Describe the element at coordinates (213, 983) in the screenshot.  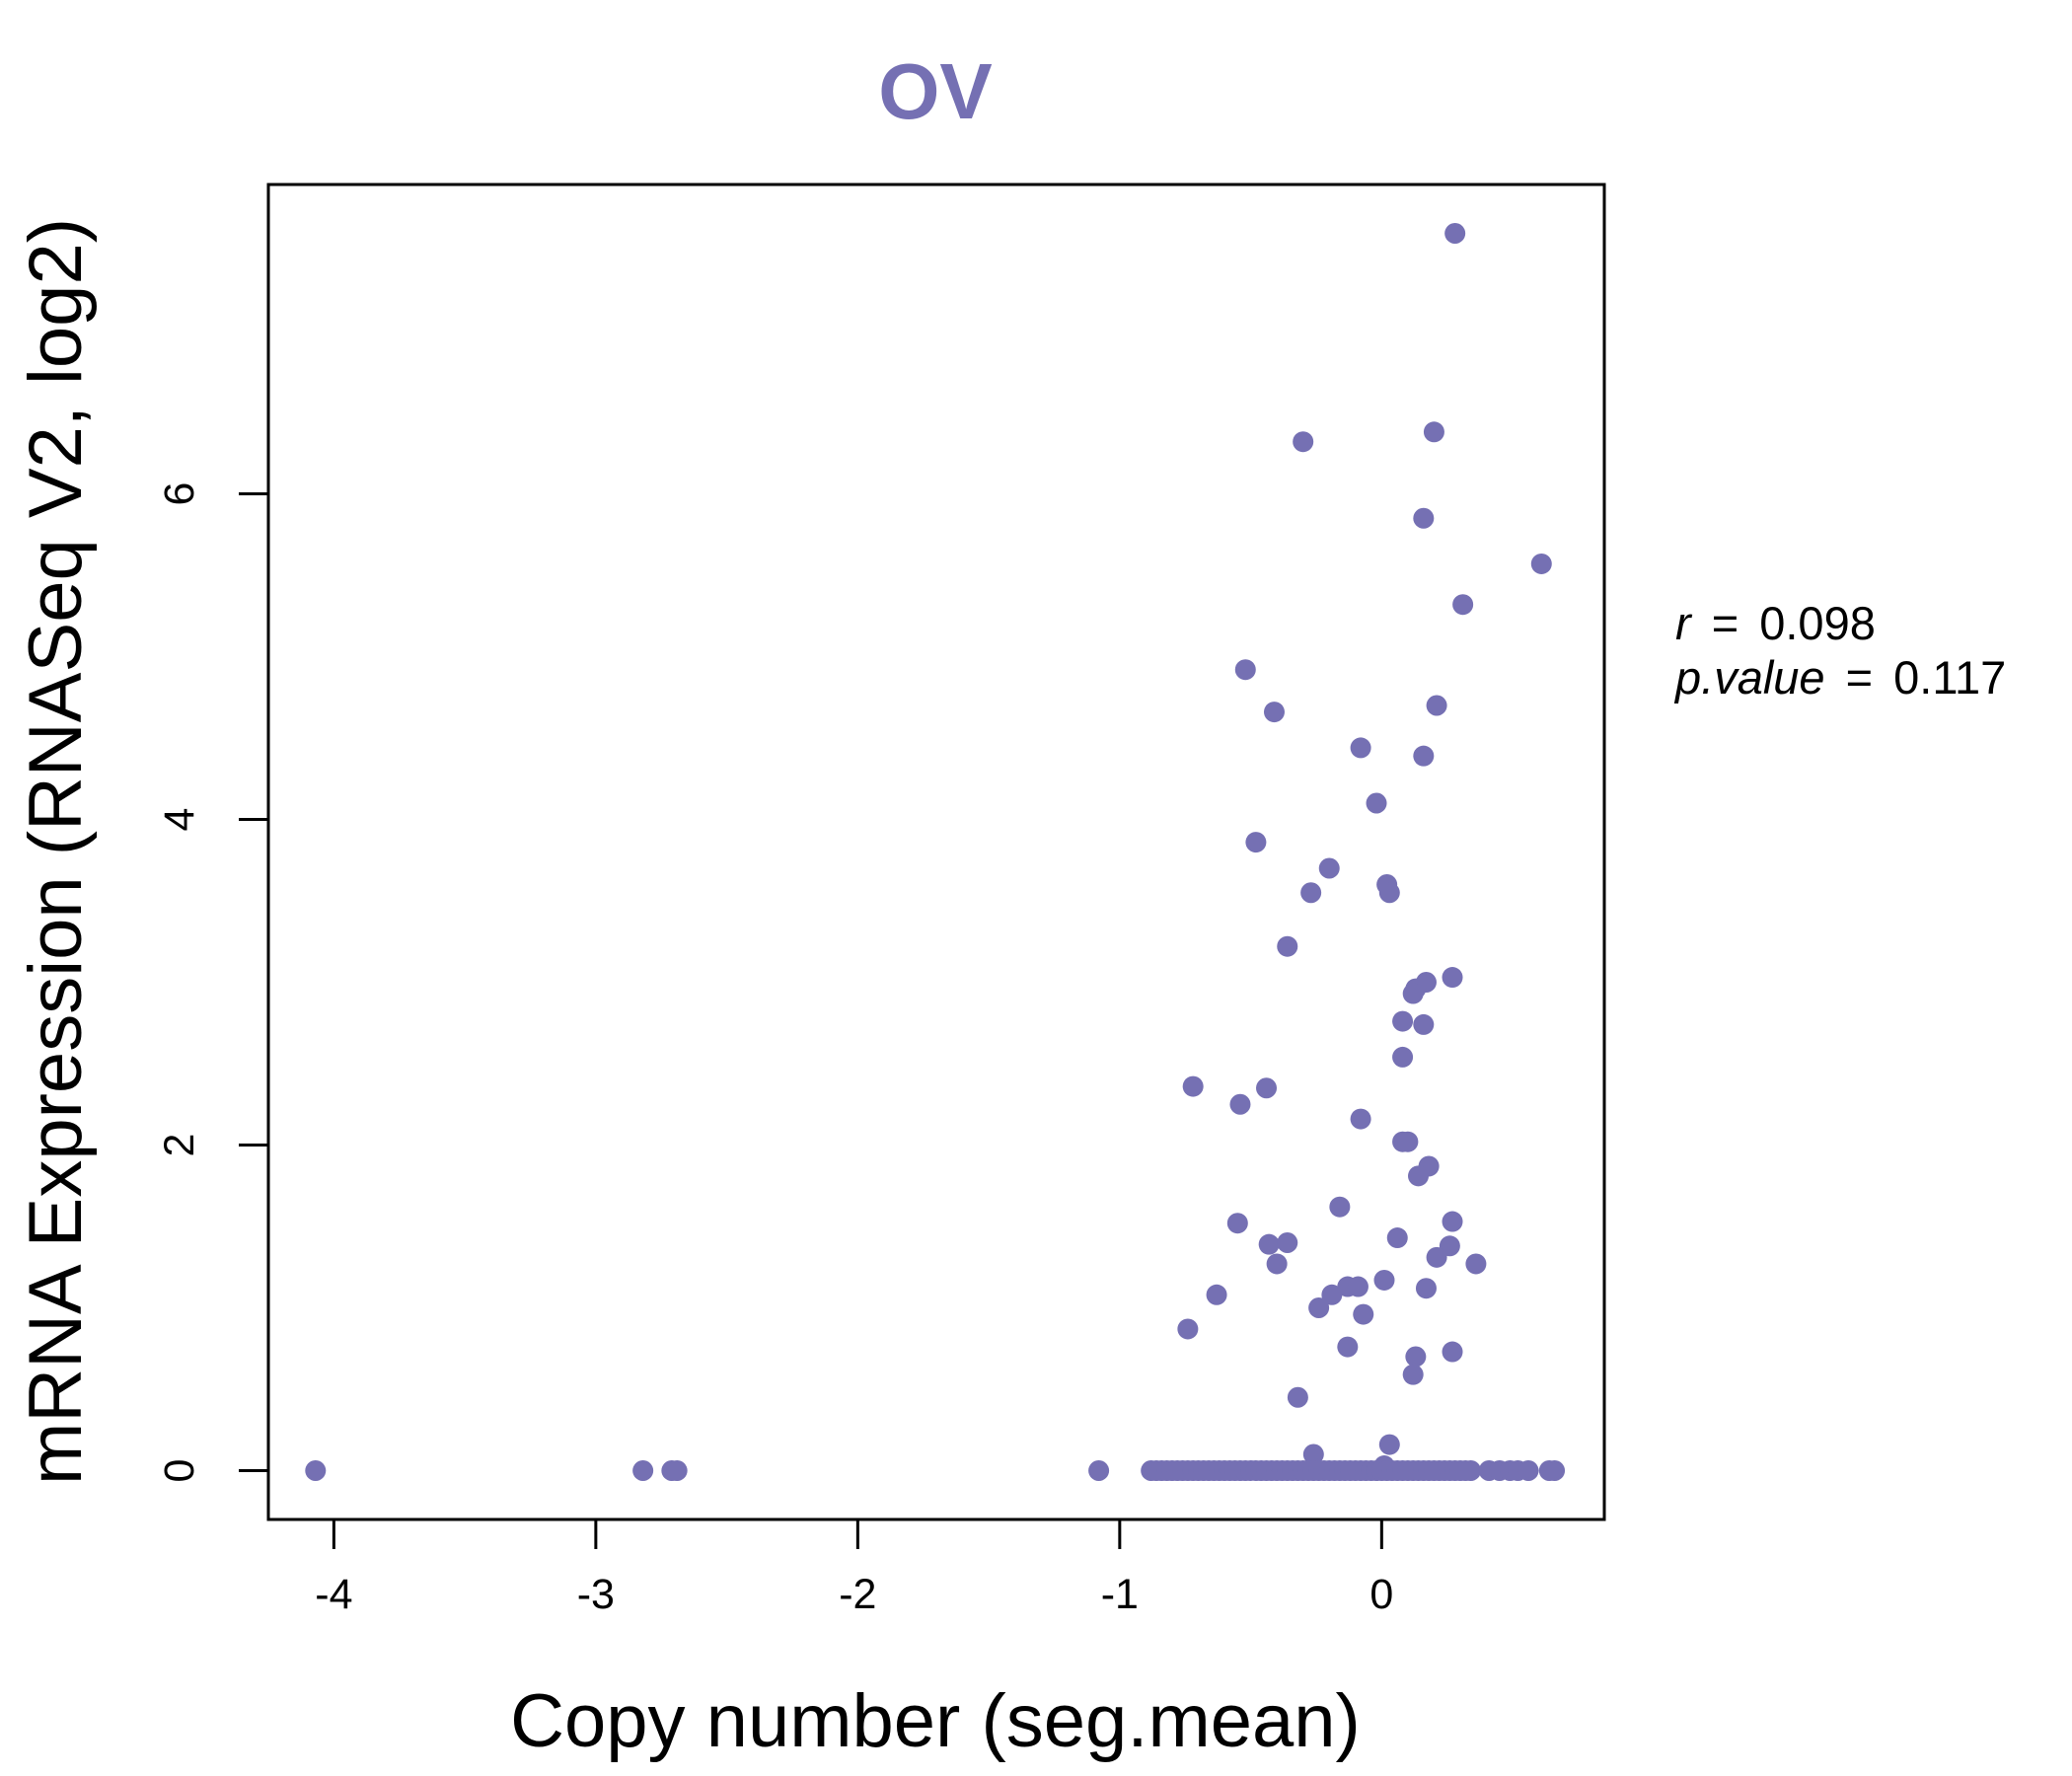
I see `y-axis: 0 2 4 6` at that location.